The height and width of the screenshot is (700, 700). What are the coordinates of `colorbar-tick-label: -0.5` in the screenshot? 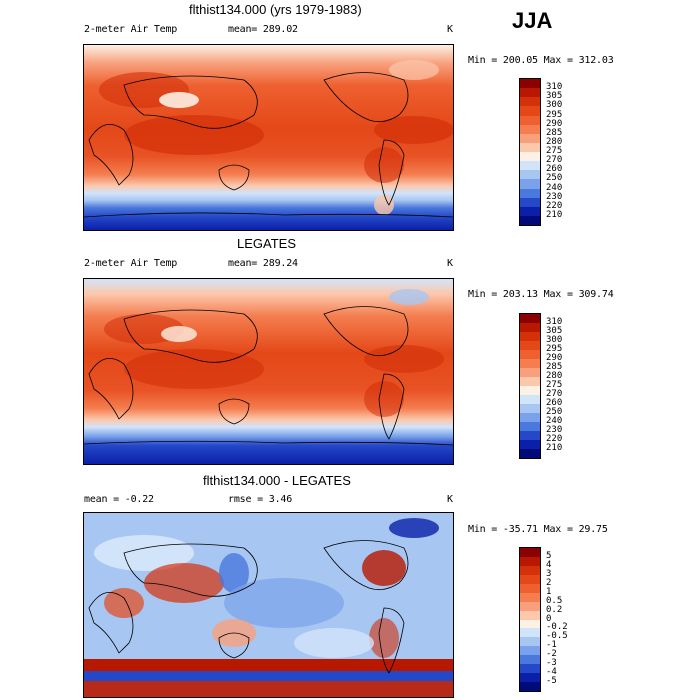 It's located at (557, 636).